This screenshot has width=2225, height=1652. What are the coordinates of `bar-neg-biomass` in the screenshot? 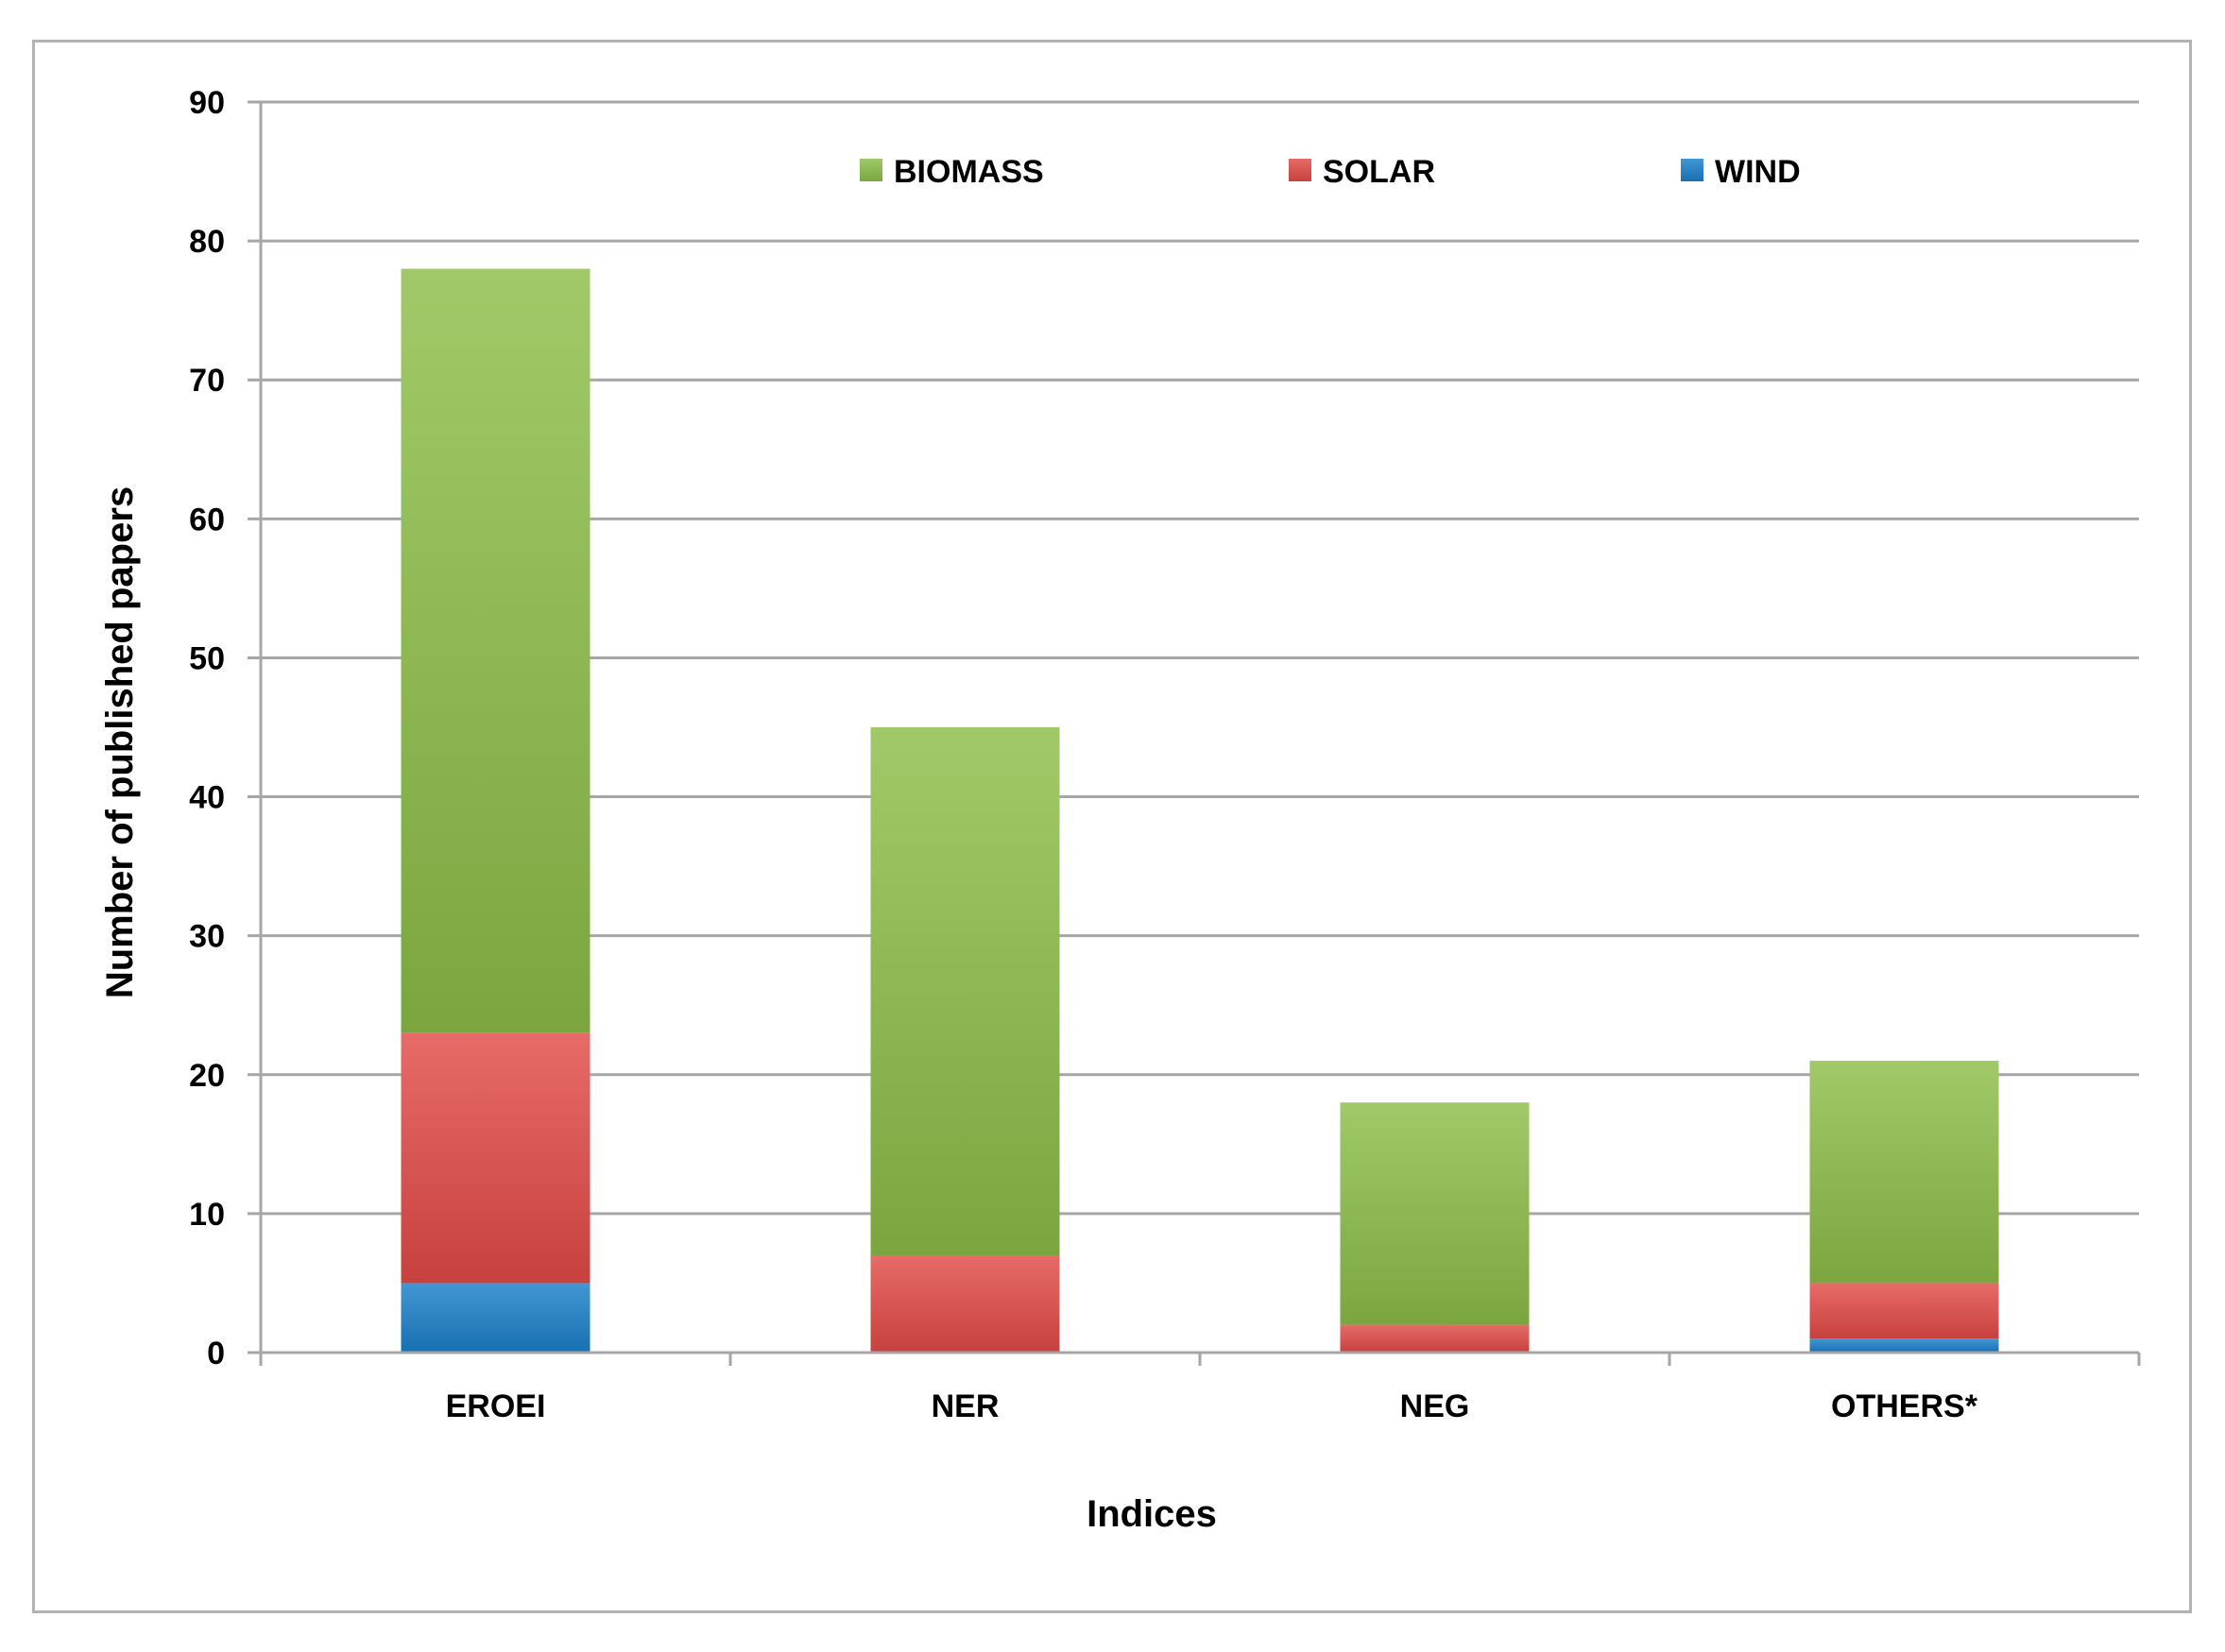 It's located at (1435, 1213).